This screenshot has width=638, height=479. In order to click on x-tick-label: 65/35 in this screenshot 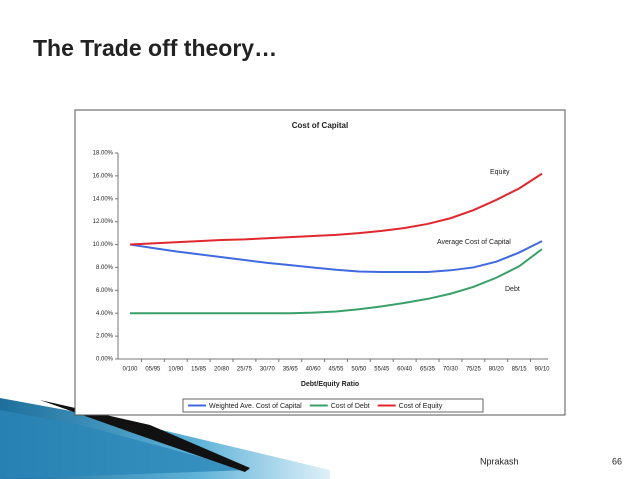, I will do `click(428, 370)`.